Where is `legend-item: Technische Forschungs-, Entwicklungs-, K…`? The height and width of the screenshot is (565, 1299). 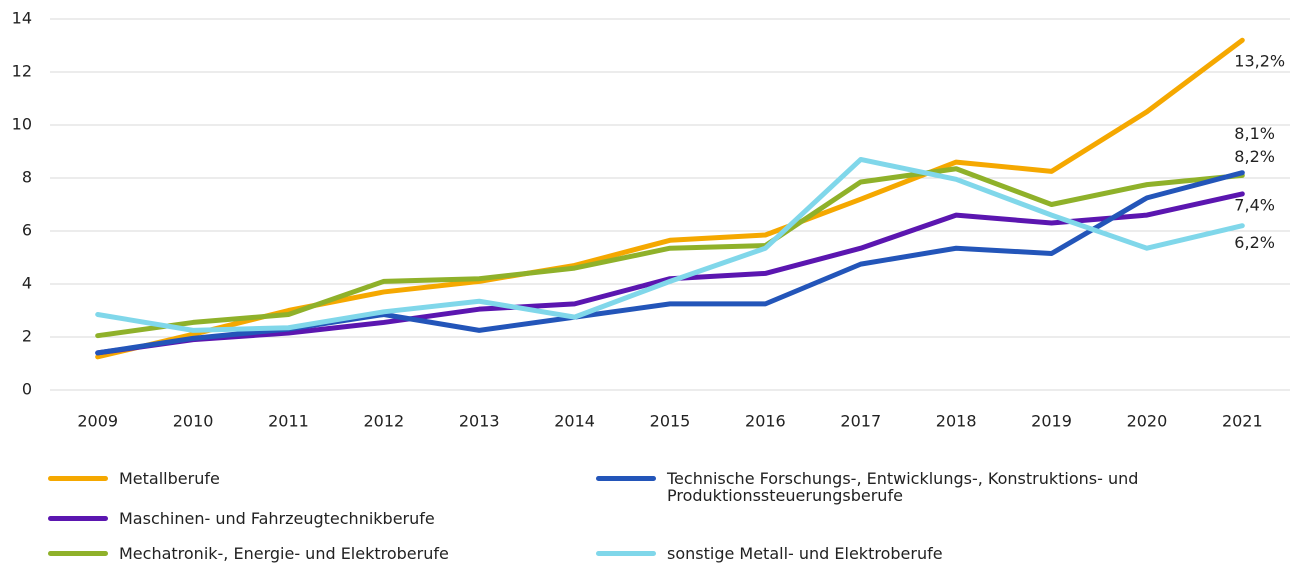 legend-item: Technische Forschungs-, Entwicklungs-, K… is located at coordinates (871, 487).